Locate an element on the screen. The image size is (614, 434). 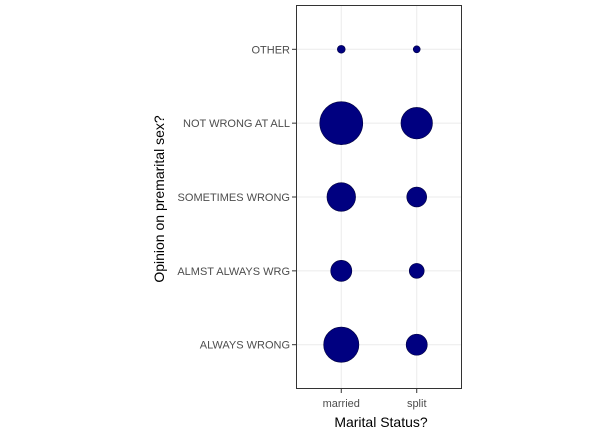
x-axis-title: Marital Status? is located at coordinates (381, 422).